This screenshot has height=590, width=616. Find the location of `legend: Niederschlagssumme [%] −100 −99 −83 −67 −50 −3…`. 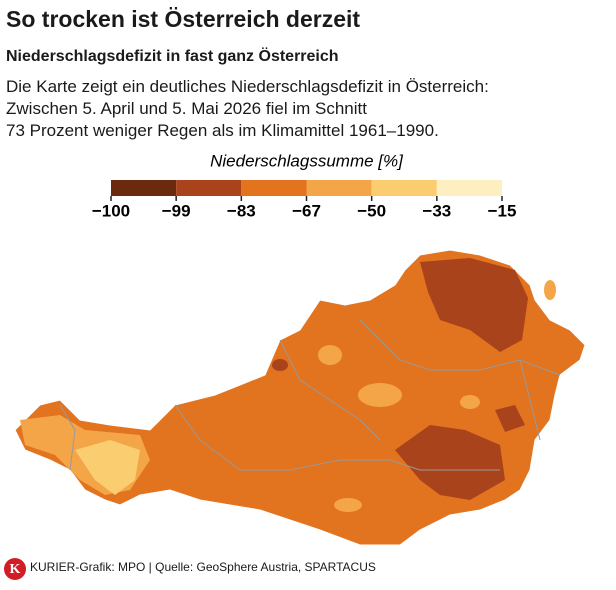

legend: Niederschlagssumme [%] −100 −99 −83 −67 −50 −3… is located at coordinates (304, 185).